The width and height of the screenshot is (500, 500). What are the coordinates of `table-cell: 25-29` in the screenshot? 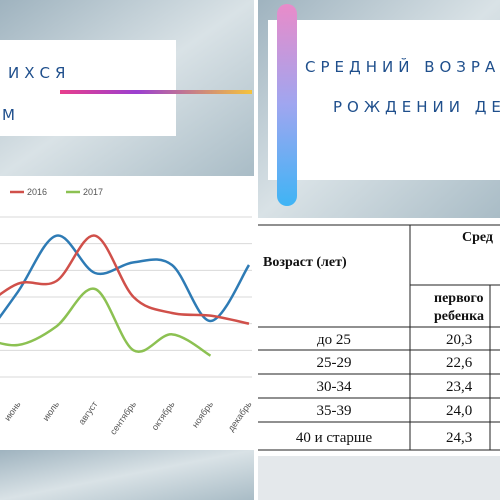 It's located at (334, 363).